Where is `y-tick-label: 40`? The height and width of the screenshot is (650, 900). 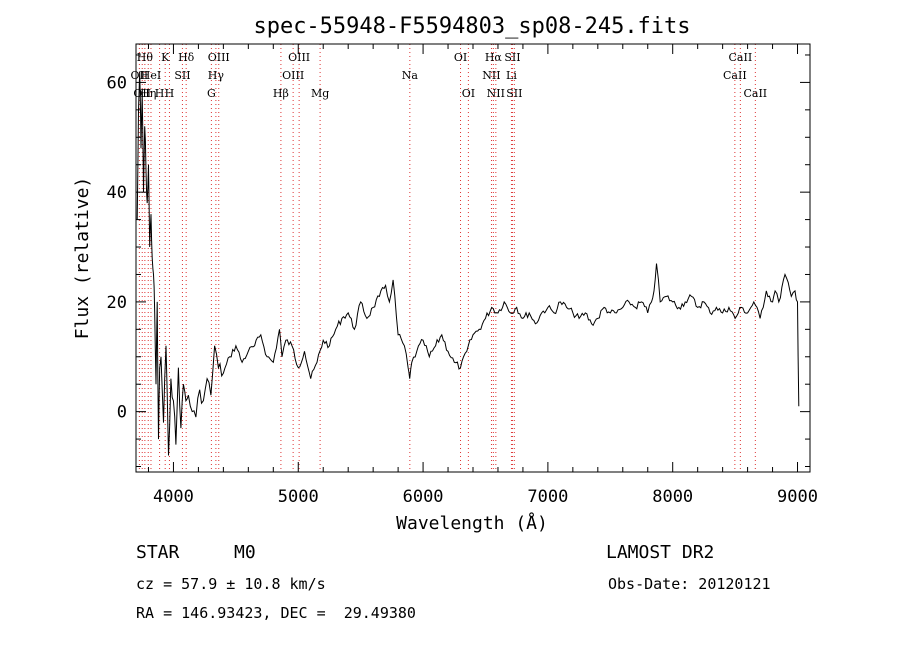 y-tick-label: 40 is located at coordinates (117, 193).